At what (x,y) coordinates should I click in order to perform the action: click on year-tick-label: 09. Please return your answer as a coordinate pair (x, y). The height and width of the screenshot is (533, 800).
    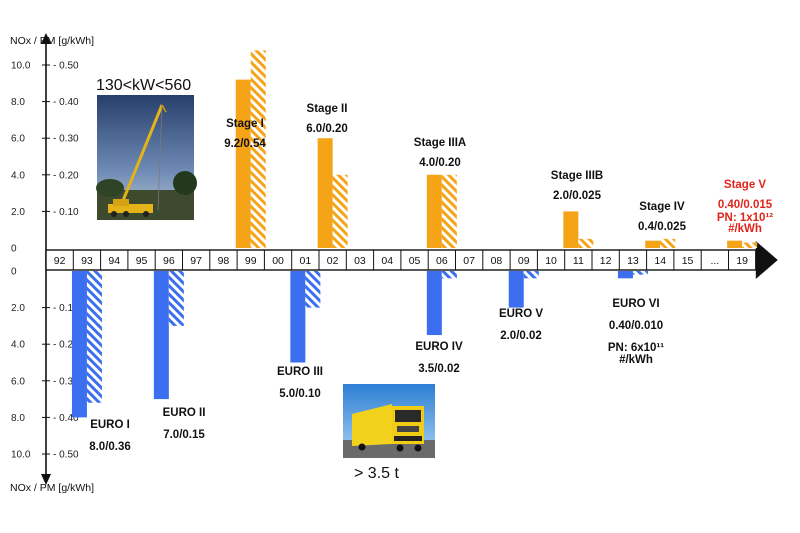
    Looking at the image, I should click on (524, 261).